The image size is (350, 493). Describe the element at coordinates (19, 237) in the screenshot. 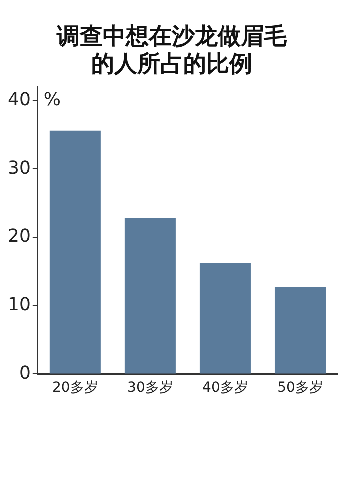

I see `y-tick-label: 20` at that location.